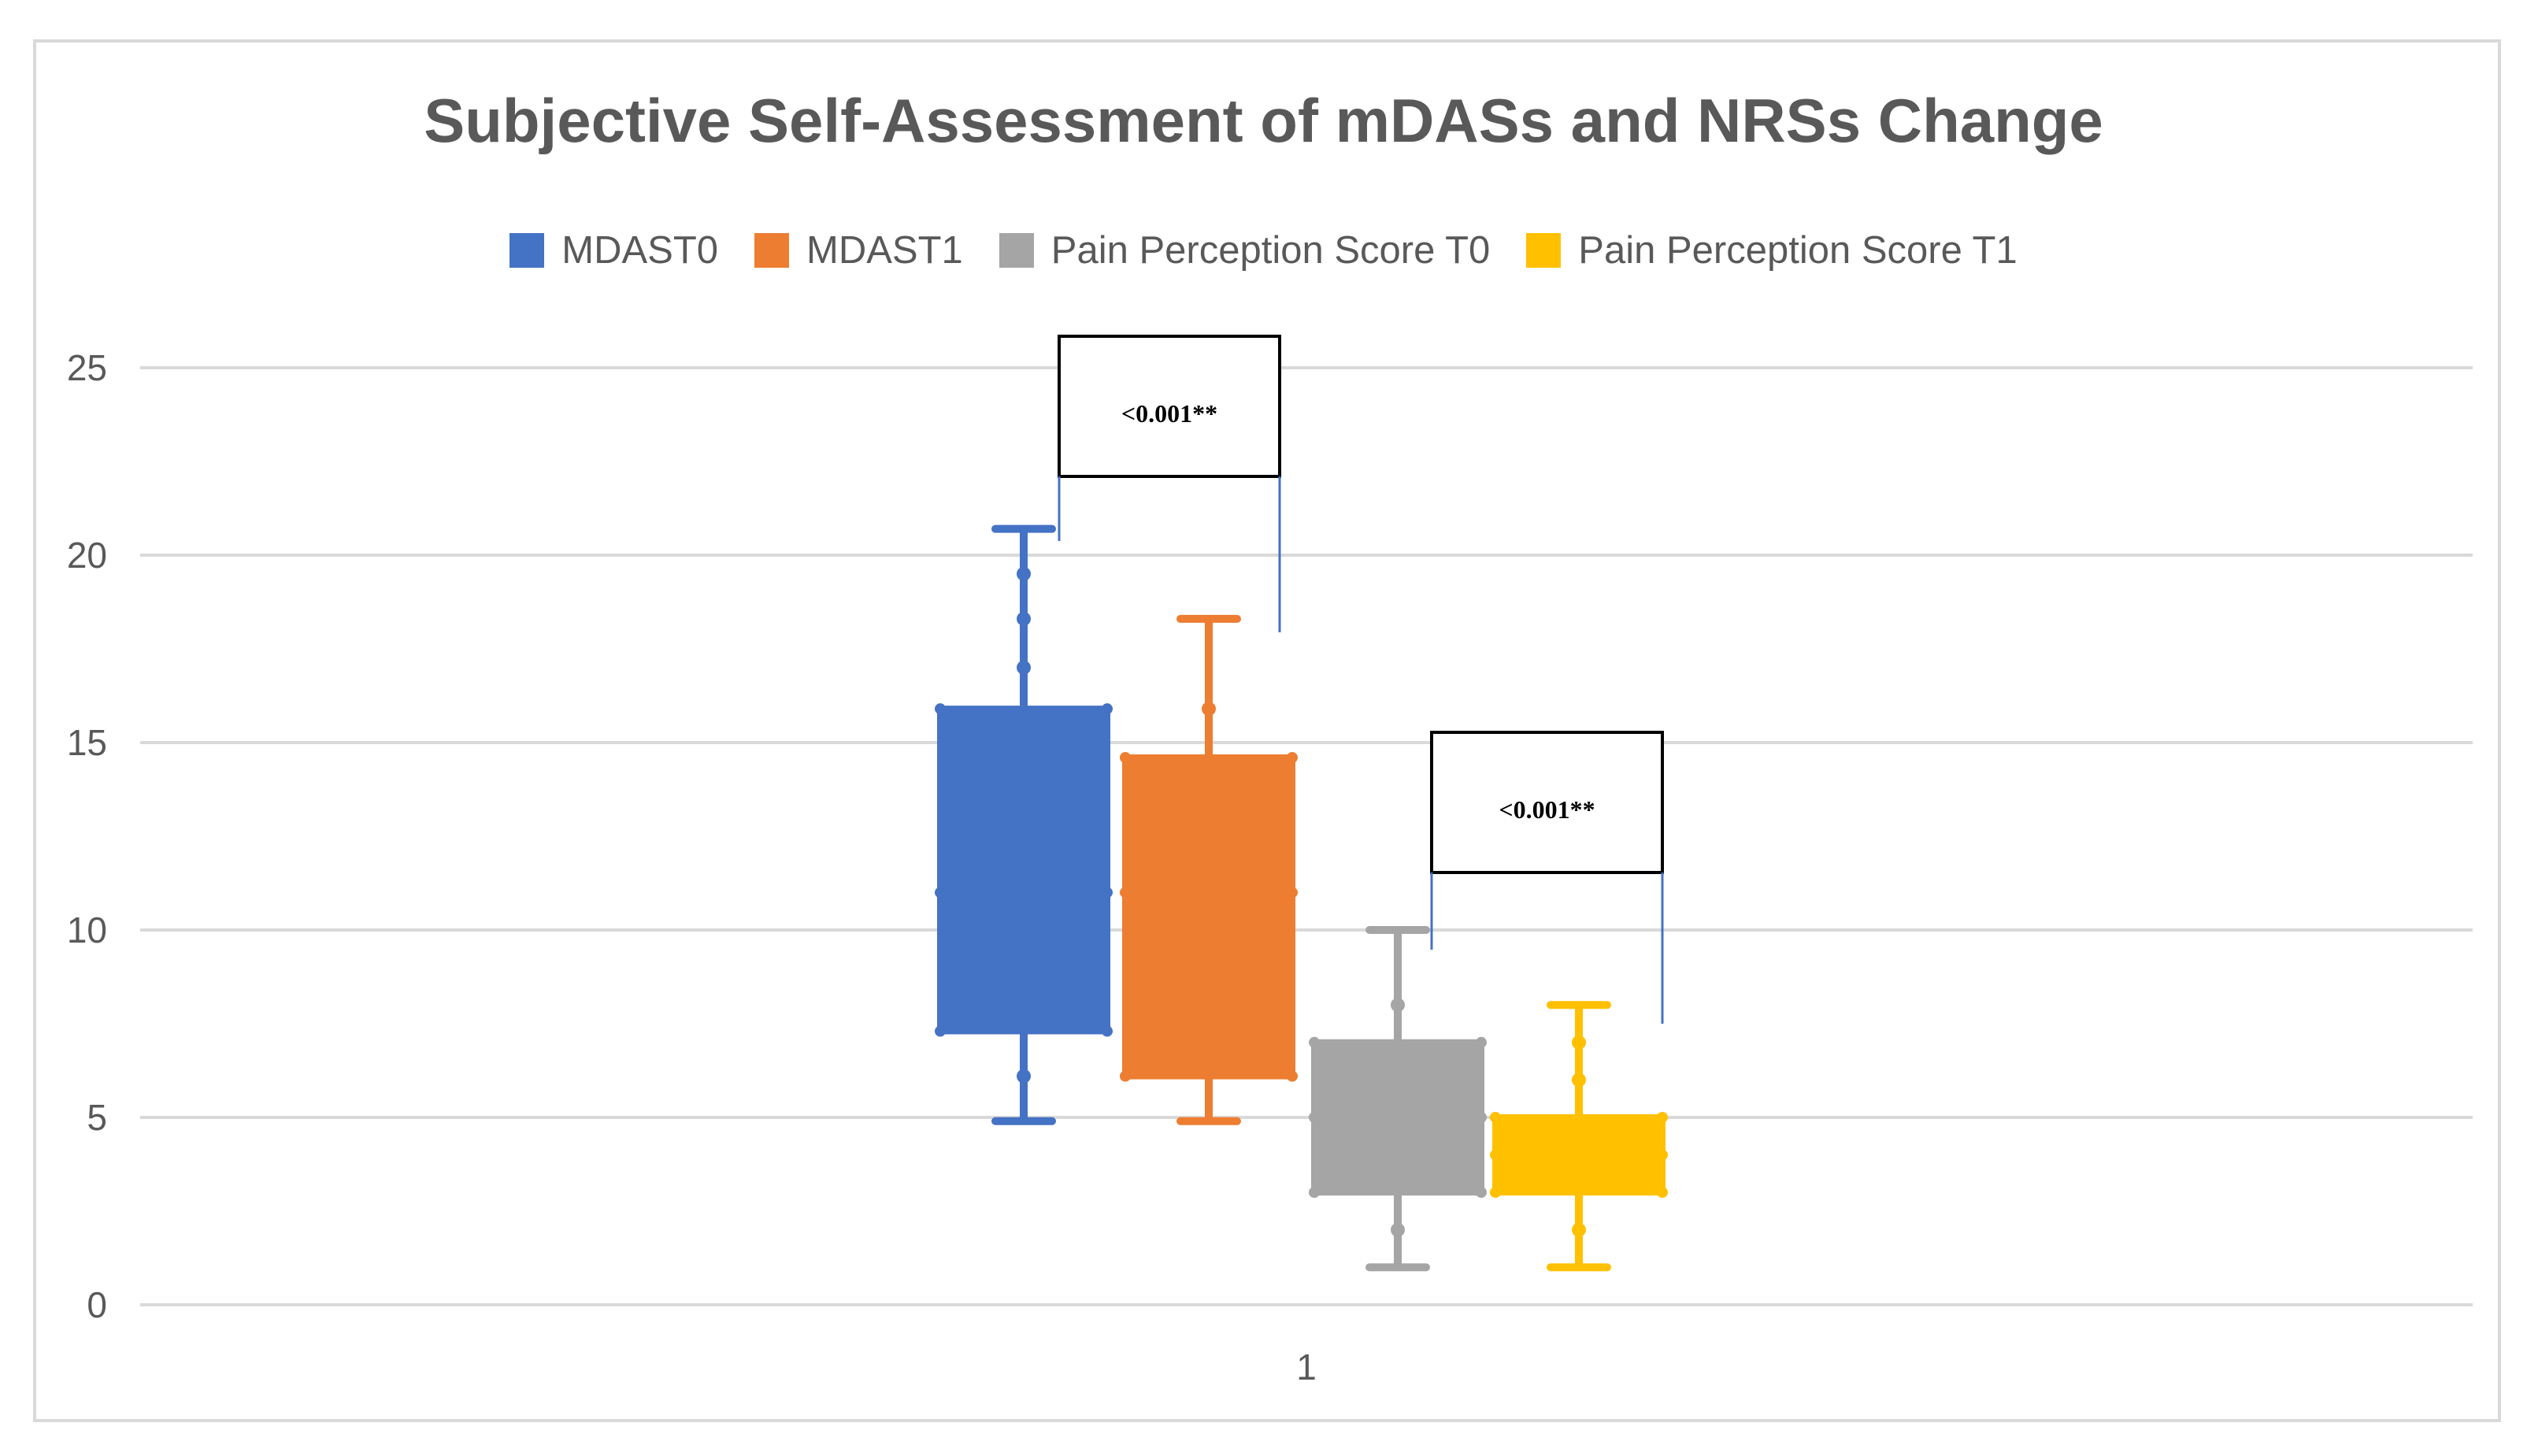  I want to click on x-tick-label: 1, so click(1306, 1367).